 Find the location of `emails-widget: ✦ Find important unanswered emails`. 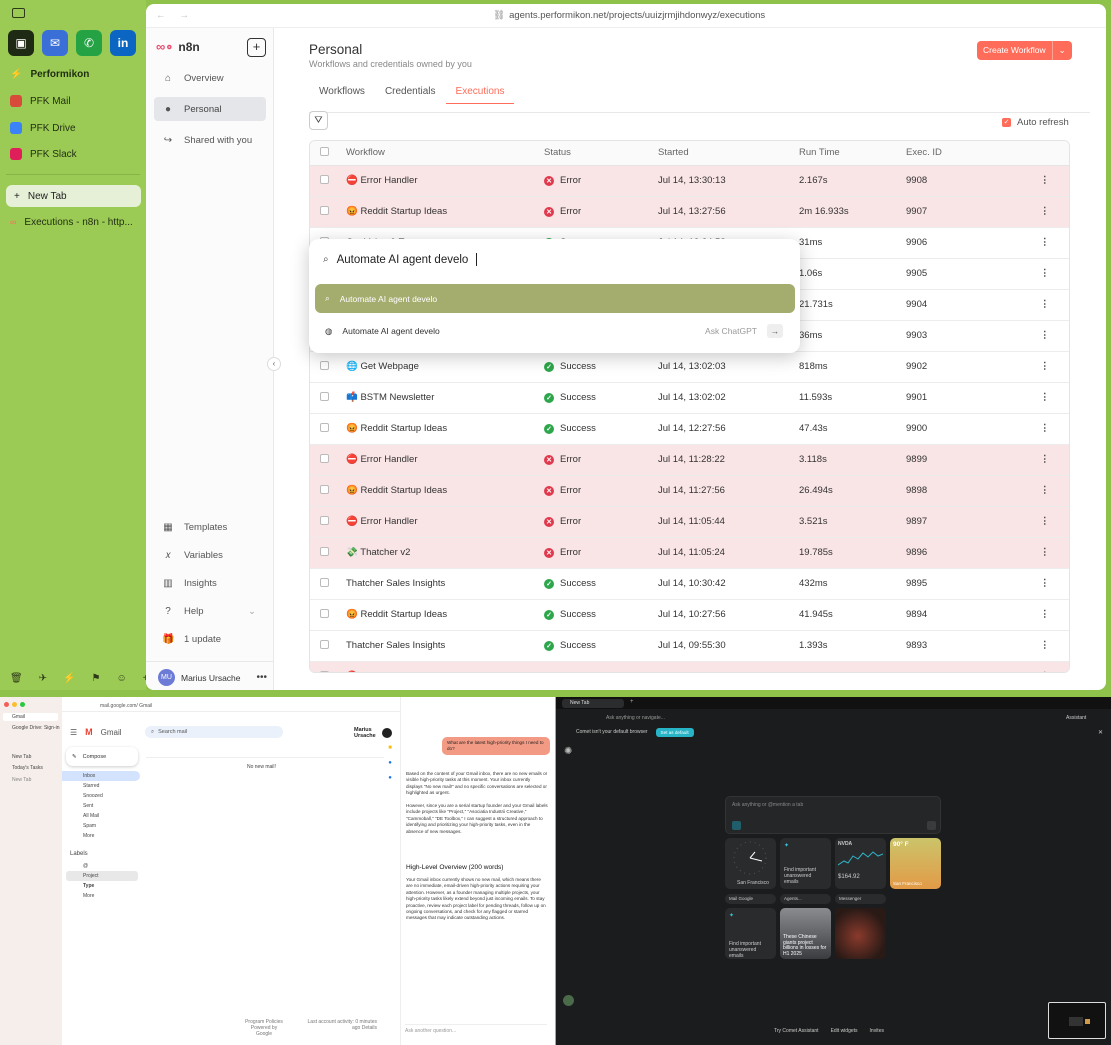

emails-widget: ✦ Find important unanswered emails is located at coordinates (805, 863).